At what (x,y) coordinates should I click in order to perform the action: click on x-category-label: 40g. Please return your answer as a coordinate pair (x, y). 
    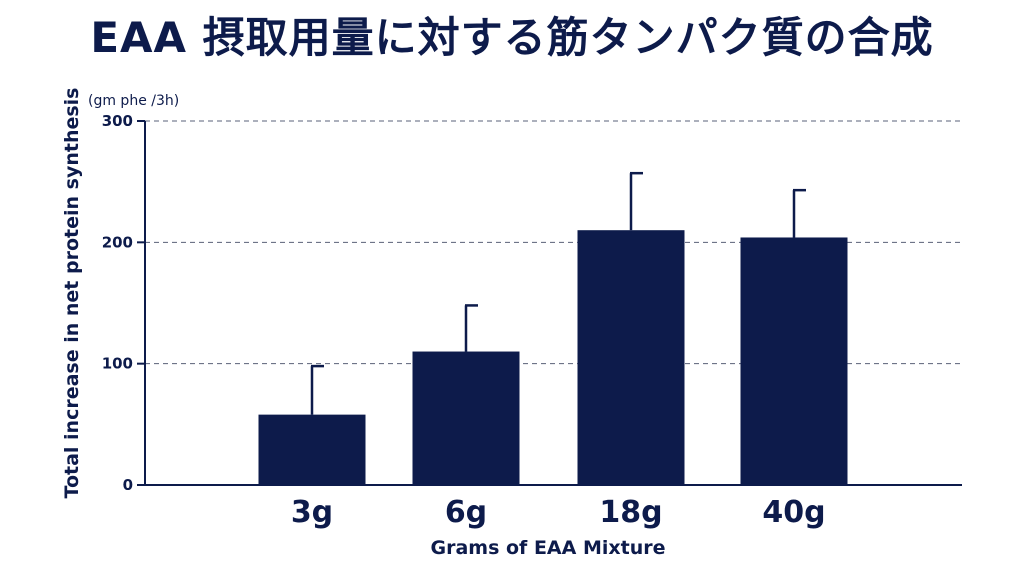
    Looking at the image, I should click on (793, 512).